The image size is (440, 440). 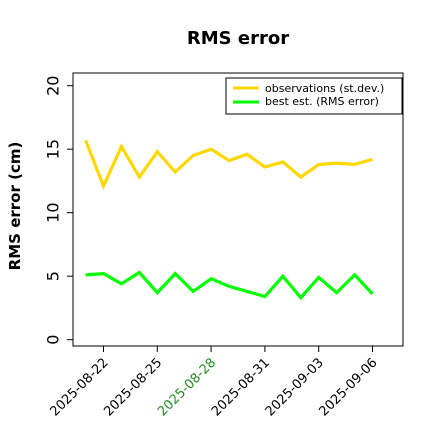 What do you see at coordinates (238, 38) in the screenshot?
I see `chart-title: RMS error` at bounding box center [238, 38].